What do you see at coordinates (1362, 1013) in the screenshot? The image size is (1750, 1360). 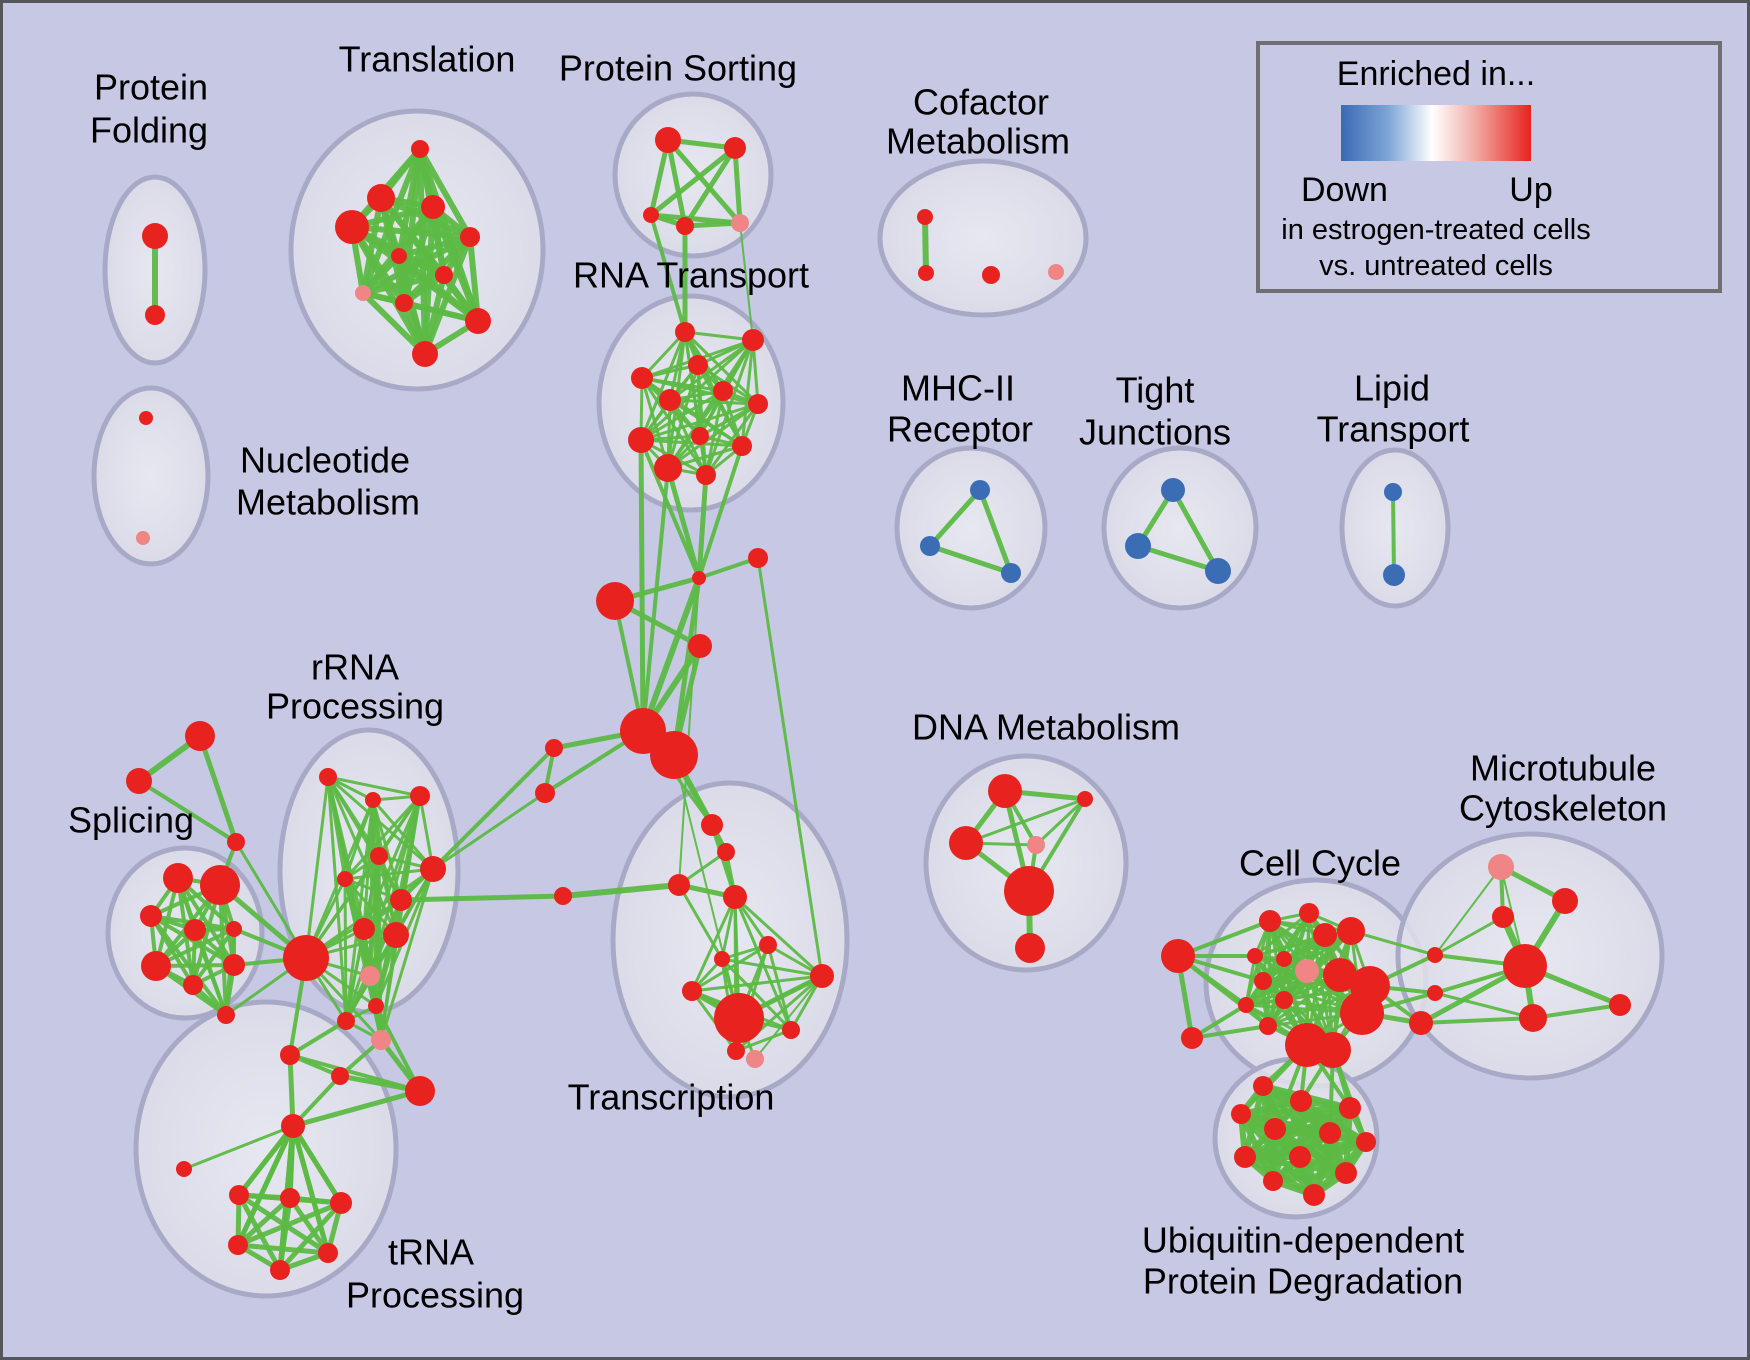 I see `gene-set-node-cc16` at bounding box center [1362, 1013].